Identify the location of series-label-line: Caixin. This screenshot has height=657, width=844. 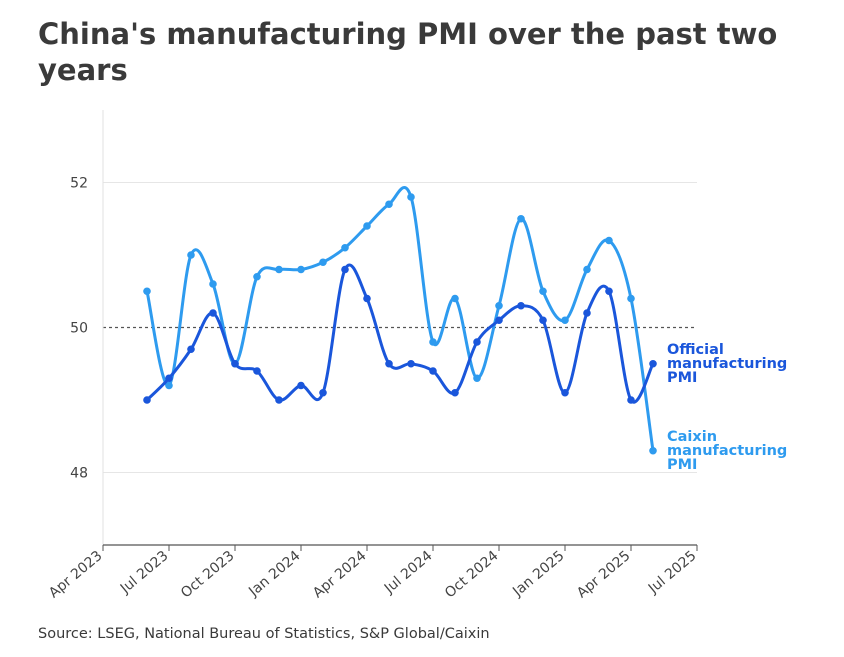
(692, 437).